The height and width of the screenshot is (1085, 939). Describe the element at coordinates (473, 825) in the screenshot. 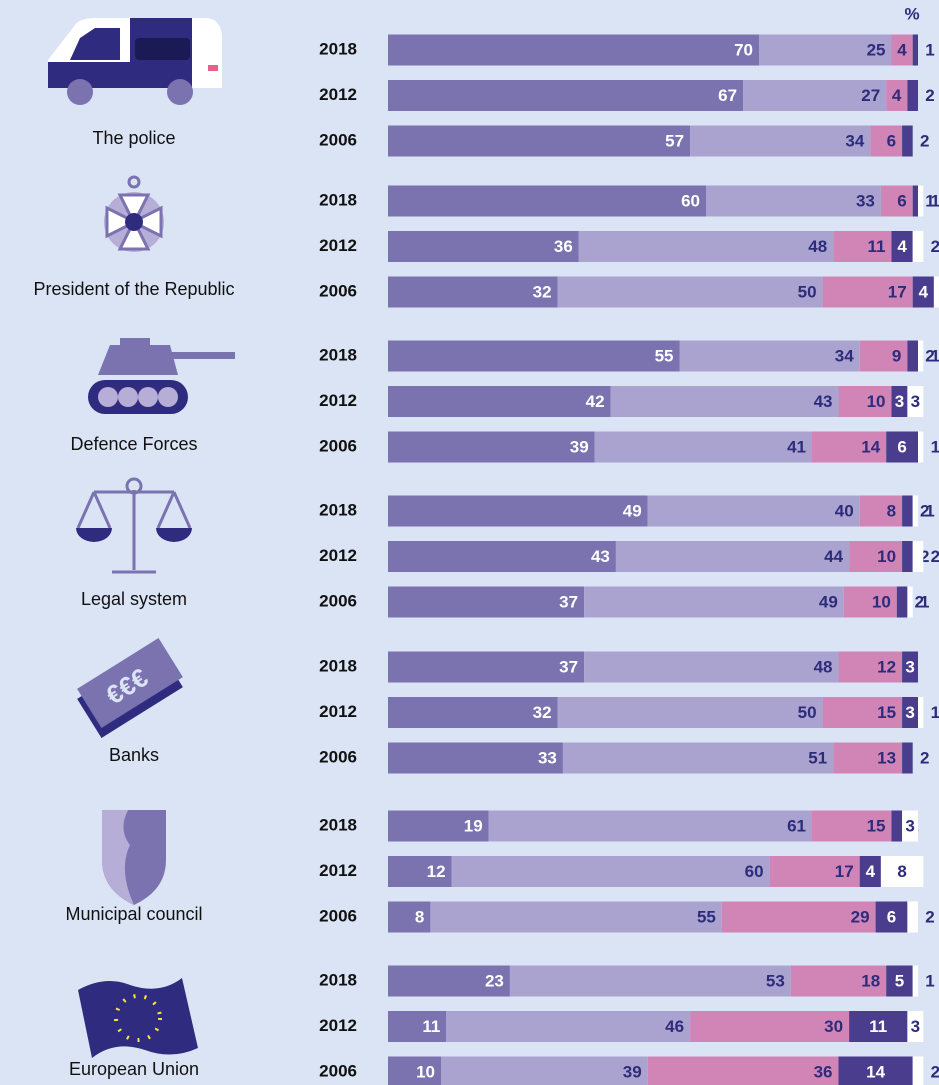

I see `value-label: 19` at that location.